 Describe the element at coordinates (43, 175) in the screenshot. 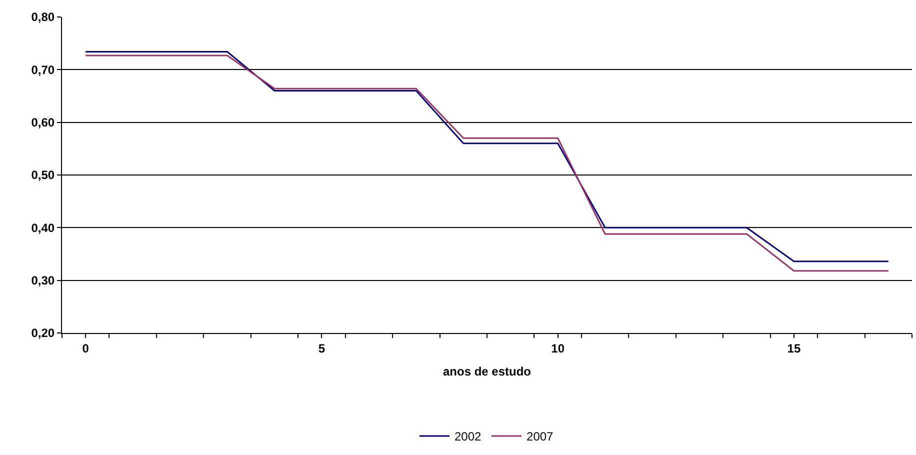

I see `y-tick-label: 0,50` at that location.